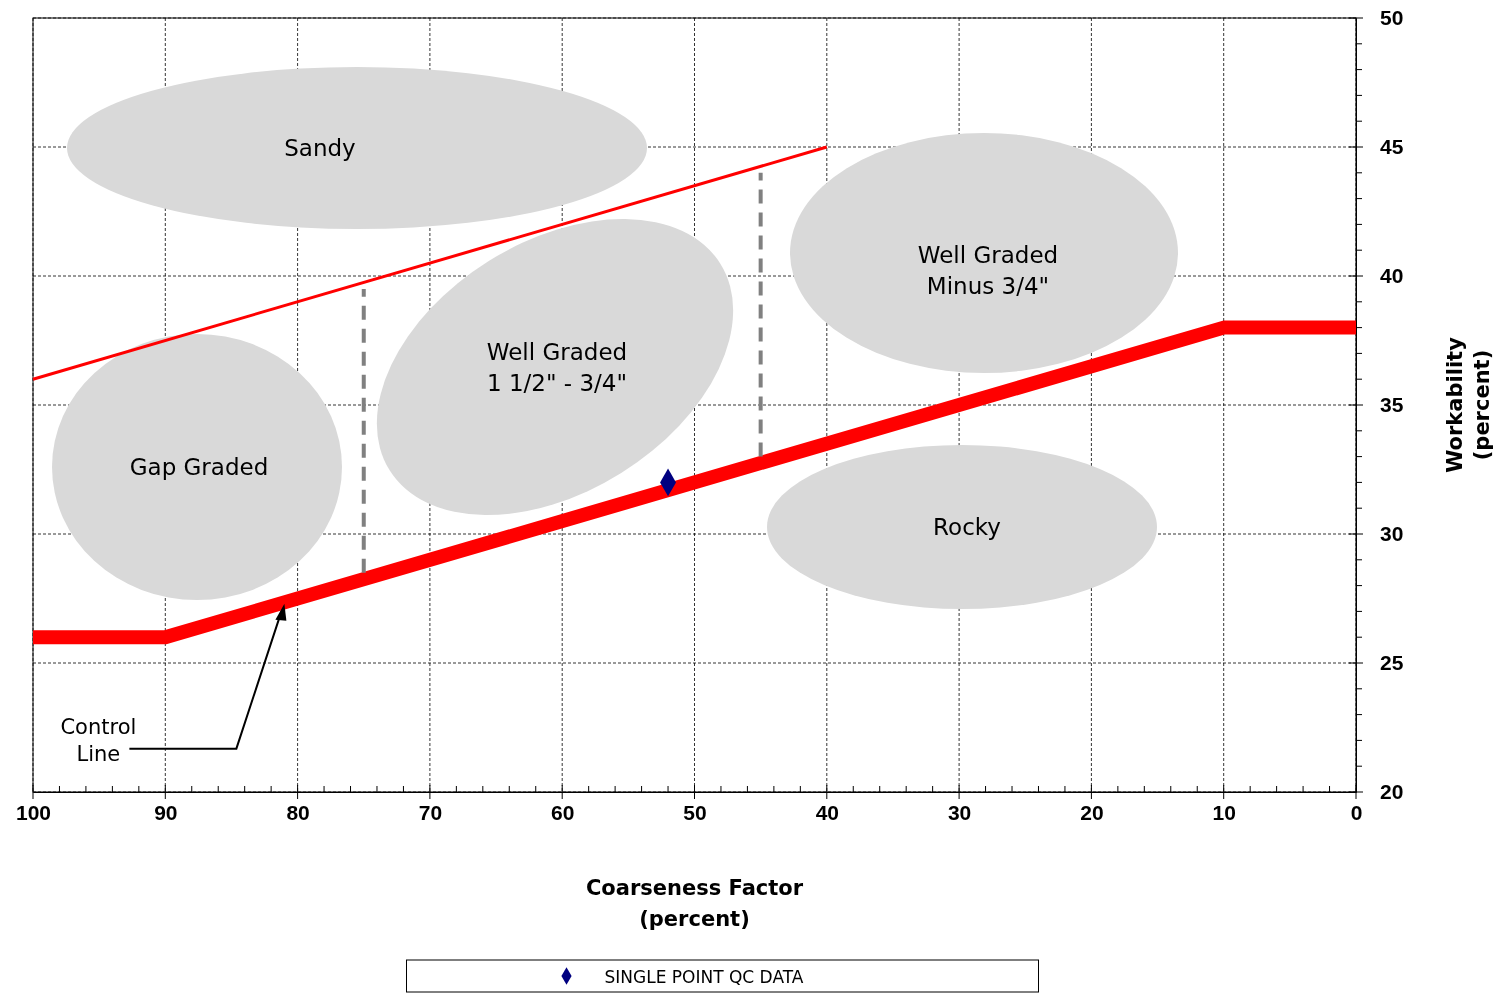 This screenshot has height=993, width=1507. I want to click on y-tick-label: 20, so click(1392, 792).